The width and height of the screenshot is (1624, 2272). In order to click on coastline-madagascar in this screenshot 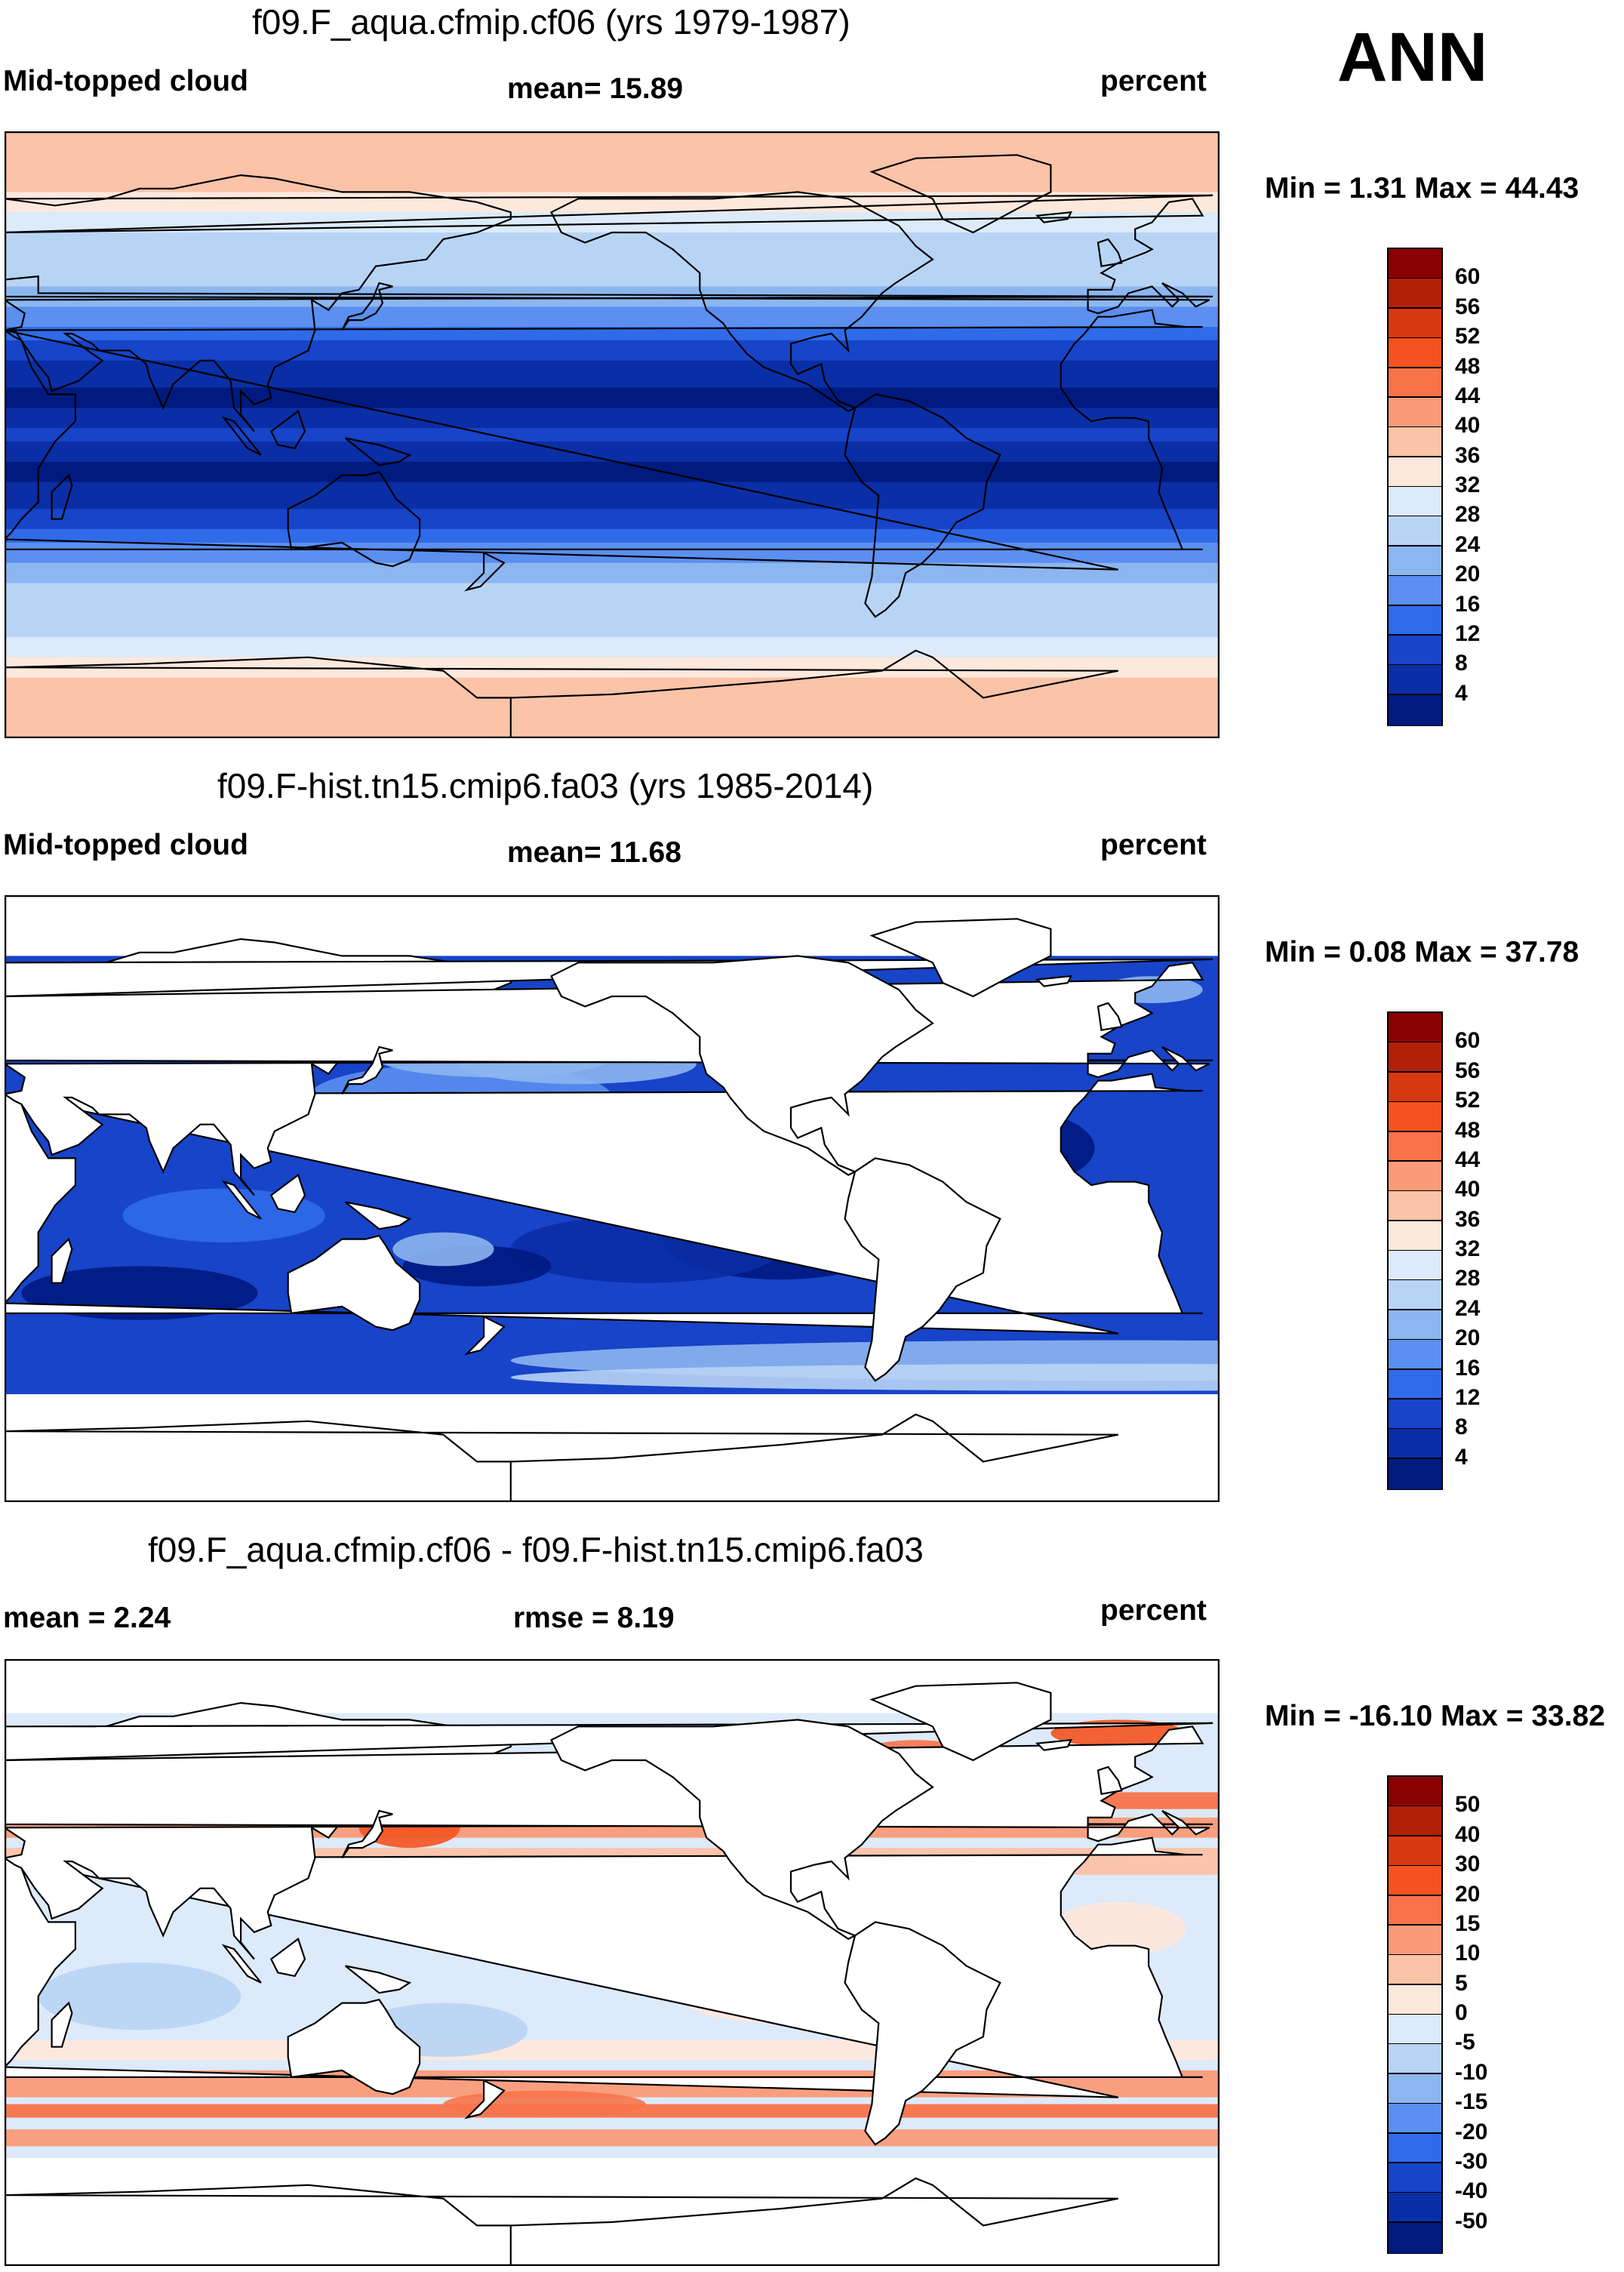, I will do `click(62, 496)`.